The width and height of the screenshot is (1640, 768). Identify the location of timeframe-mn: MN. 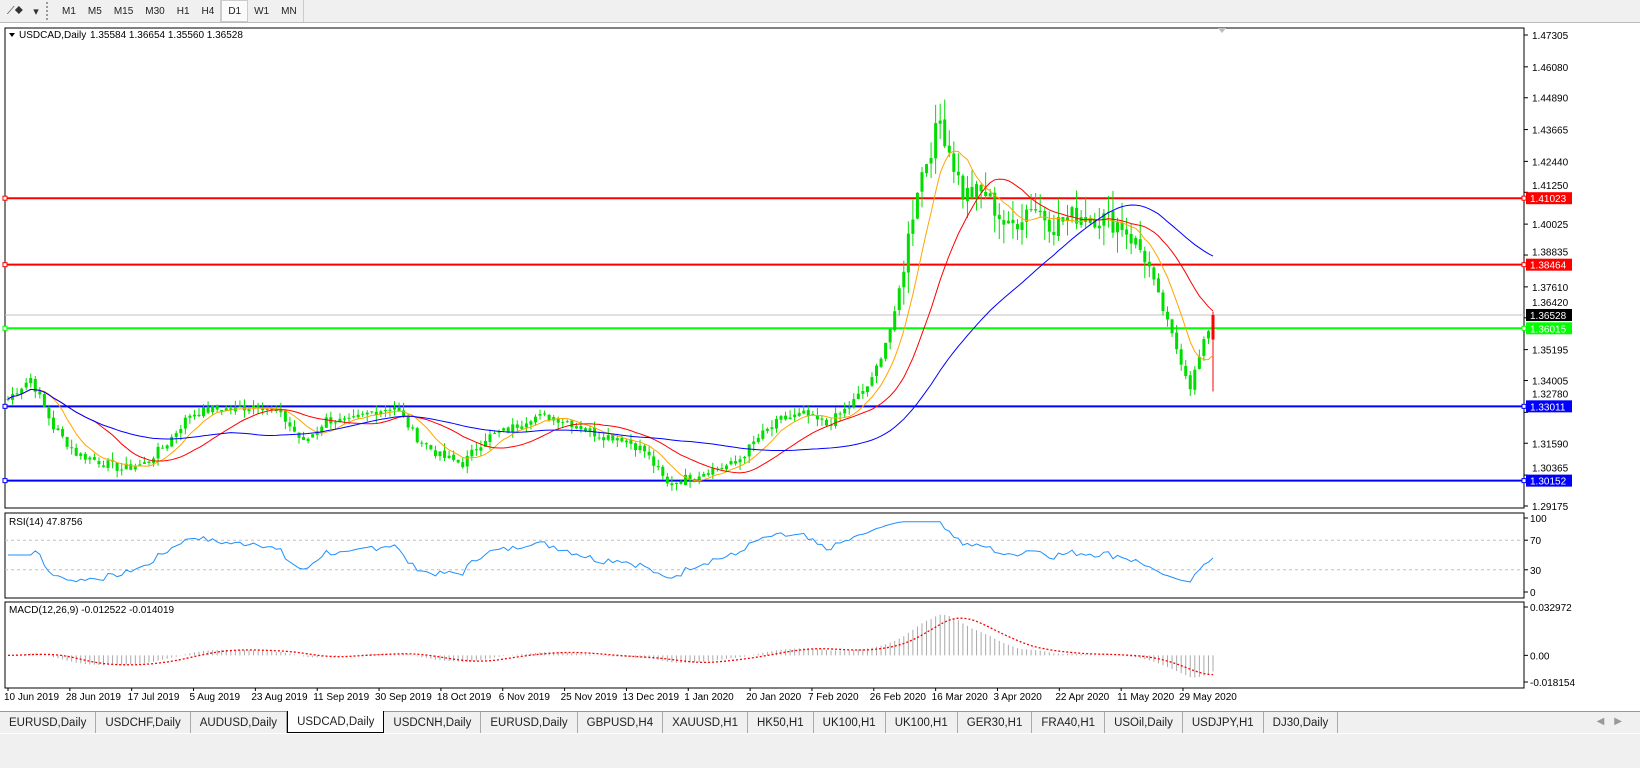
(289, 11).